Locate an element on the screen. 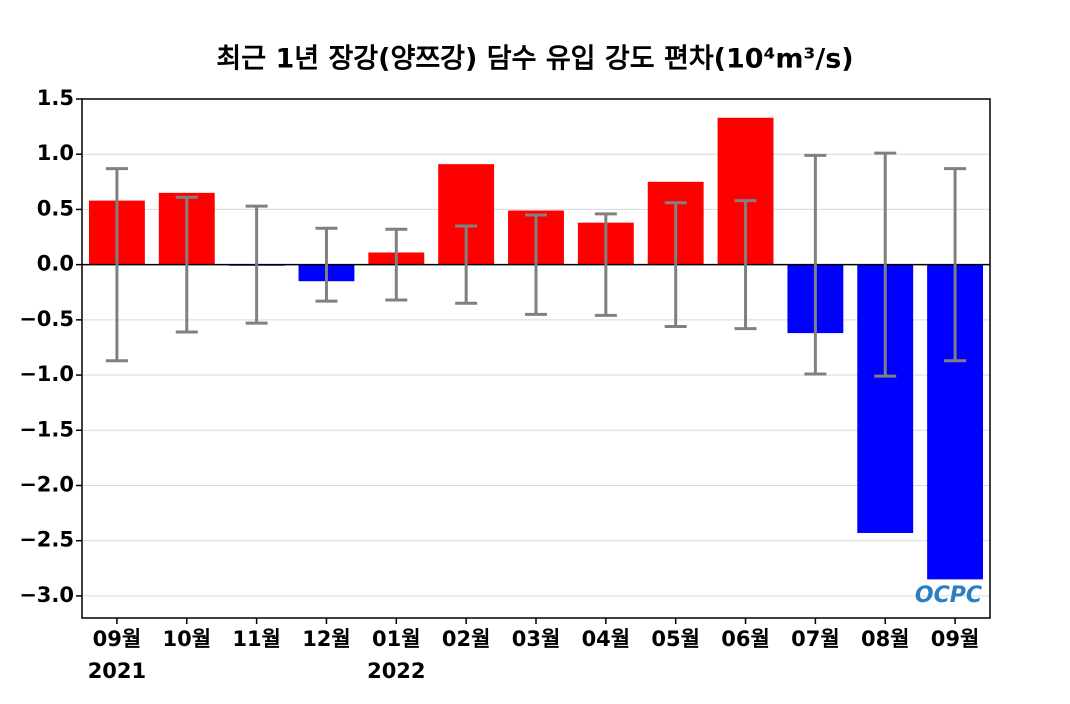  y-tick-label: 1.0 is located at coordinates (55, 153).